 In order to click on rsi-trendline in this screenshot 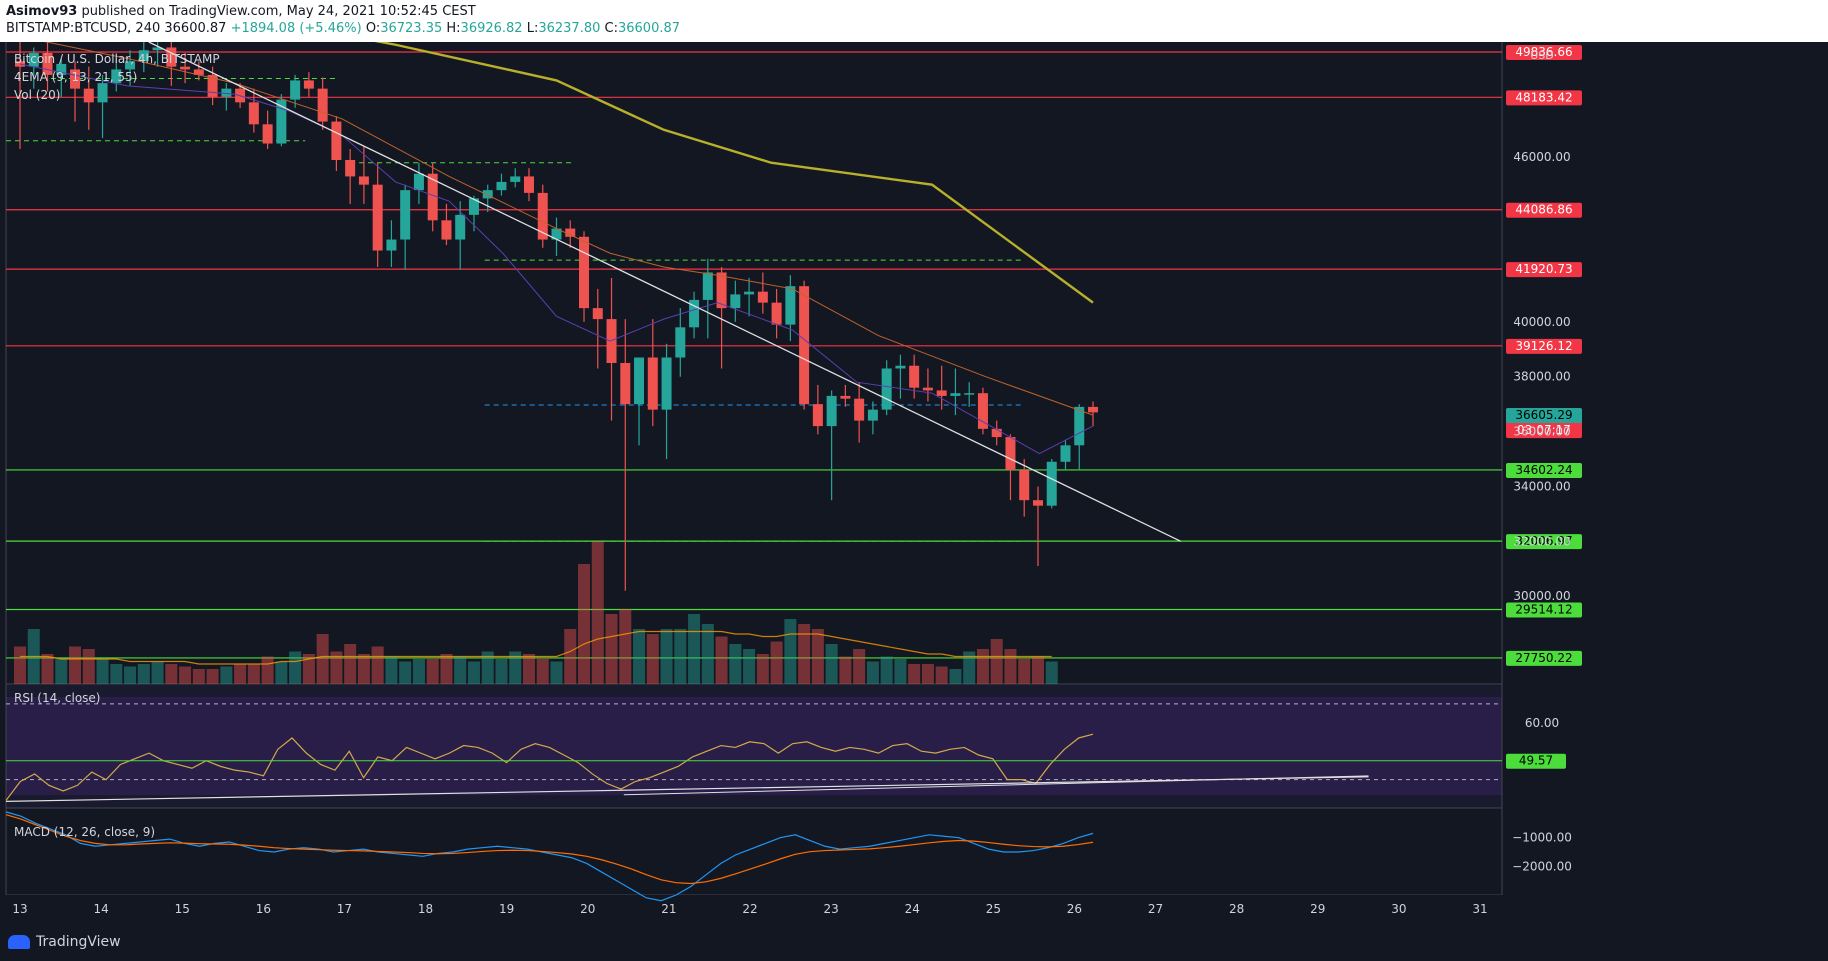, I will do `click(687, 789)`.